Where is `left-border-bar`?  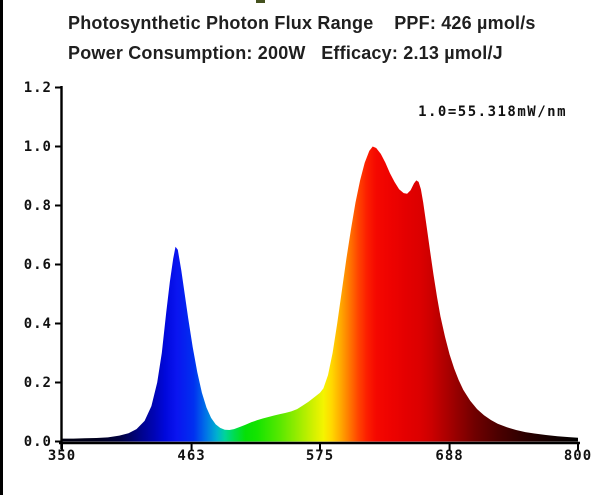
left-border-bar is located at coordinates (1, 247).